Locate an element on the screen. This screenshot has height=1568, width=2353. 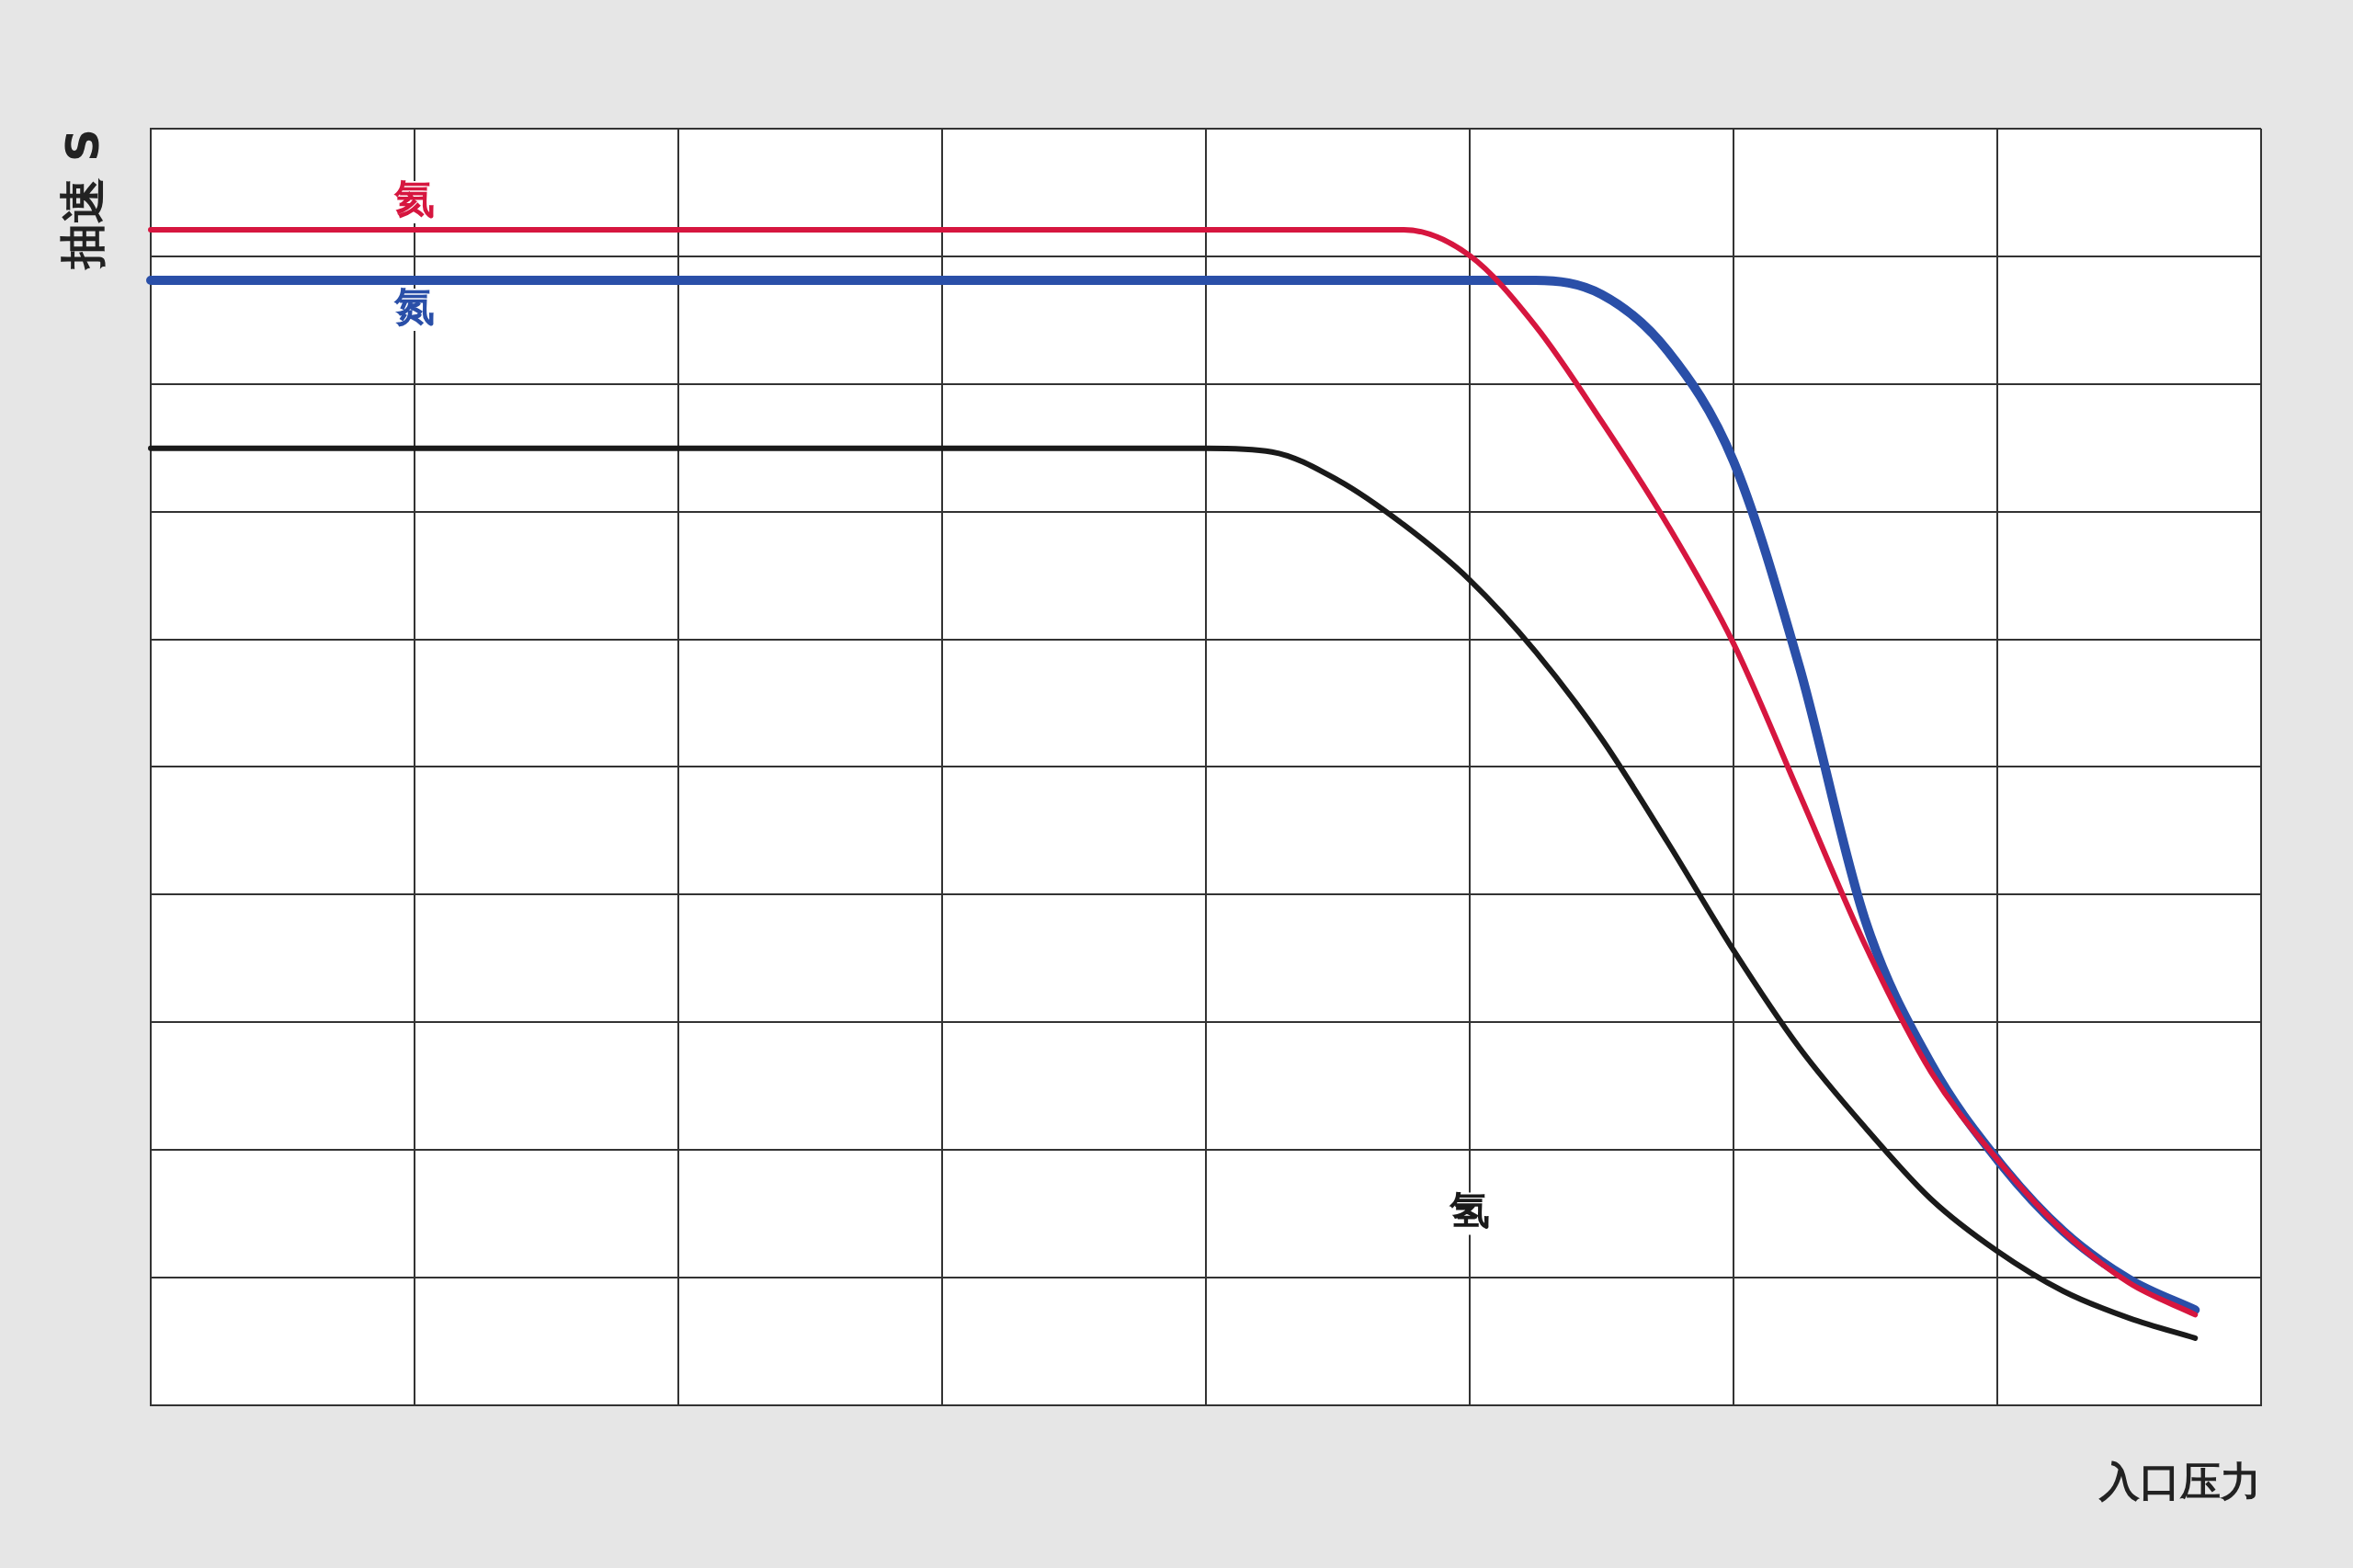
y-axis-title: 抽速 S is located at coordinates (82, 200).